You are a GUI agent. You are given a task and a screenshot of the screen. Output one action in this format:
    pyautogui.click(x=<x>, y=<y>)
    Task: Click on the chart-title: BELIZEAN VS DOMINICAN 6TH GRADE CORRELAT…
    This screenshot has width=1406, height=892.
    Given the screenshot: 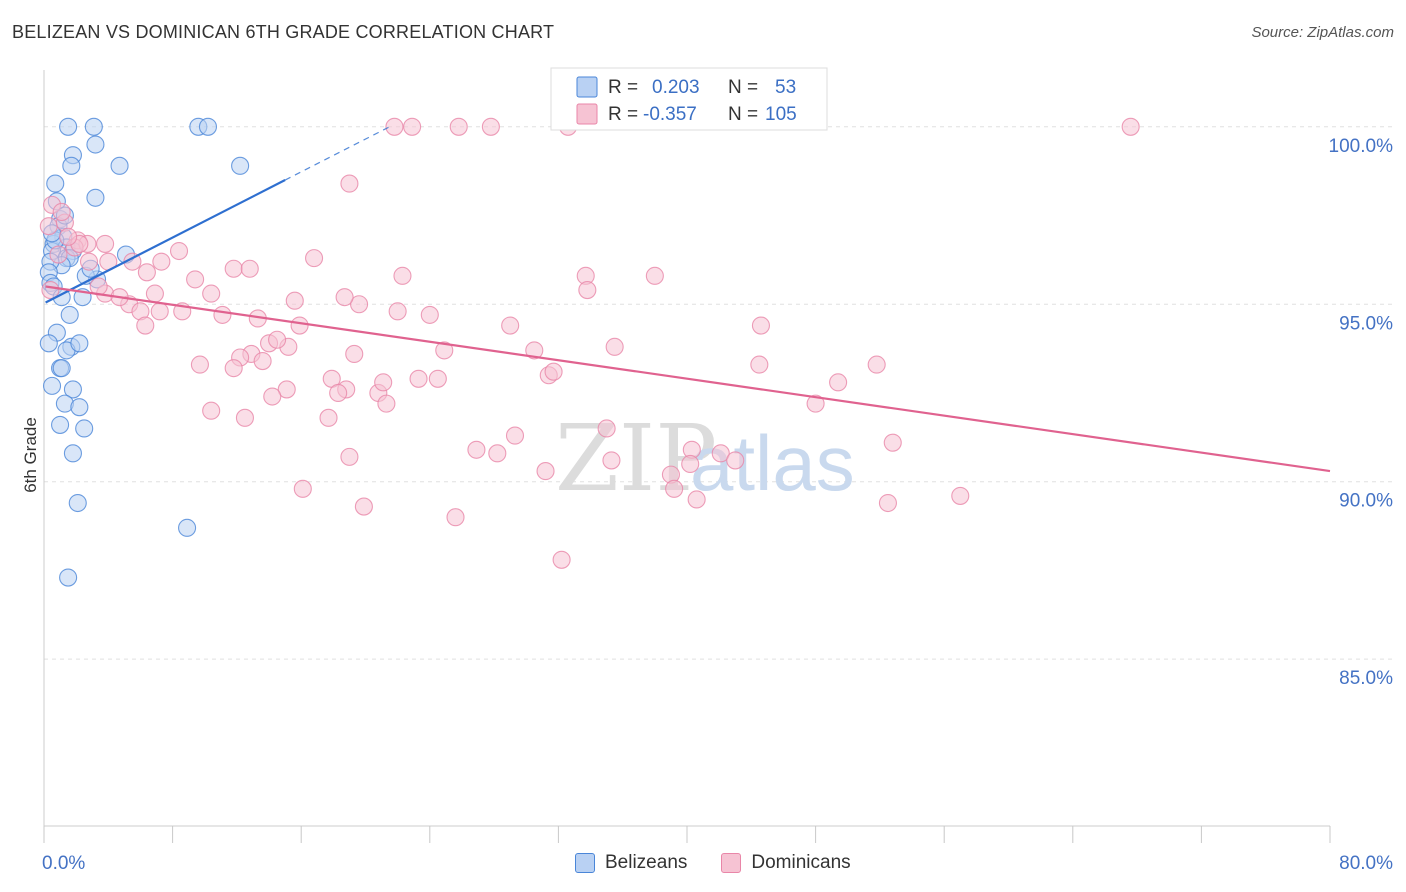 What is the action you would take?
    pyautogui.click(x=283, y=32)
    